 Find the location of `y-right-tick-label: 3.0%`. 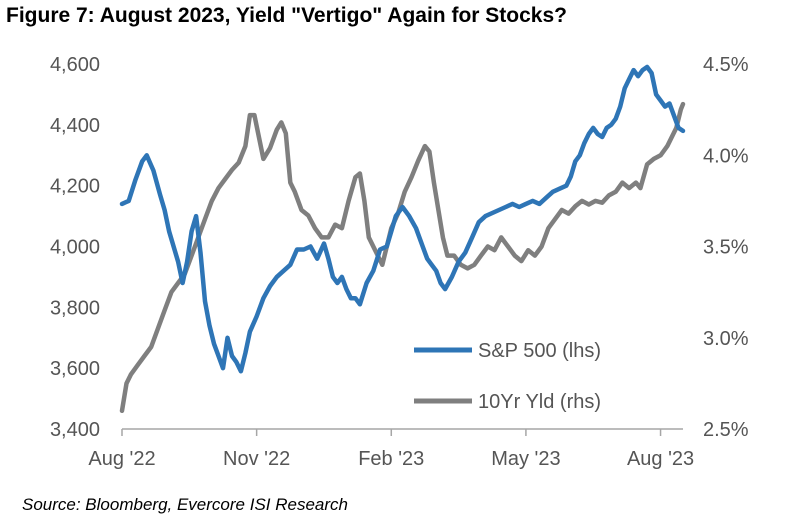

y-right-tick-label: 3.0% is located at coordinates (726, 339).